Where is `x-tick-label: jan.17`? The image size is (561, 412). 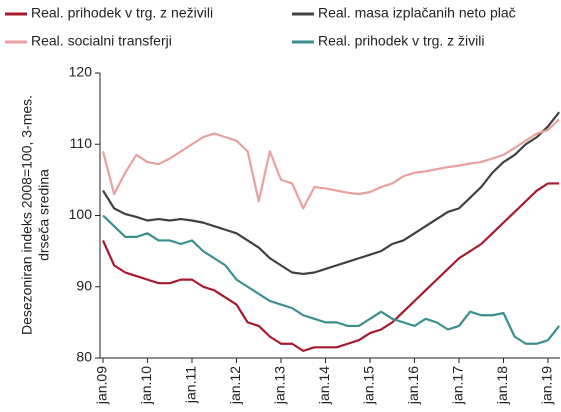
x-tick-label: jan.17 is located at coordinates (458, 385).